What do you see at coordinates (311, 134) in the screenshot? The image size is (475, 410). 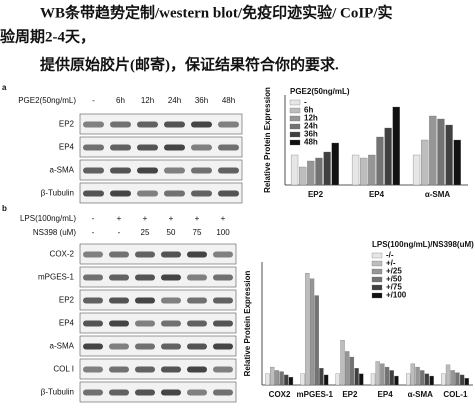 I see `legend-label: 36h` at bounding box center [311, 134].